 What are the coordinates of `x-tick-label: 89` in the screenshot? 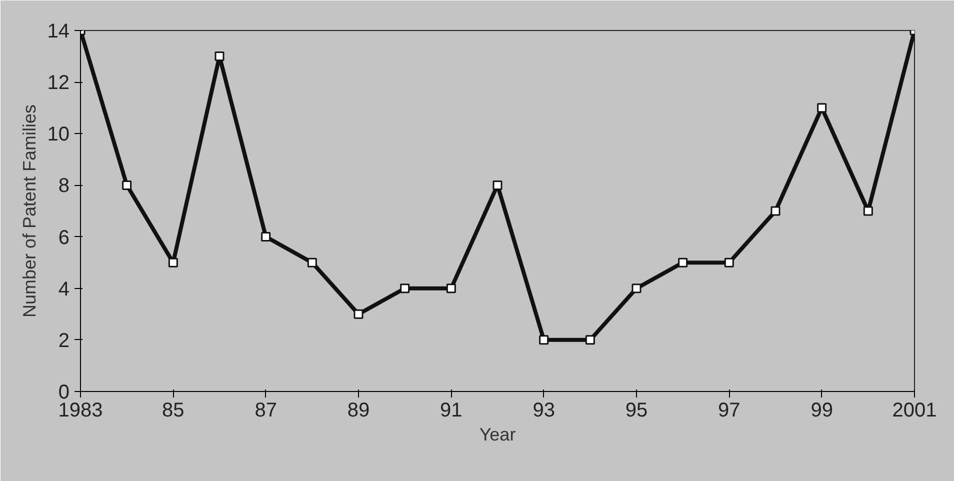 It's located at (358, 411).